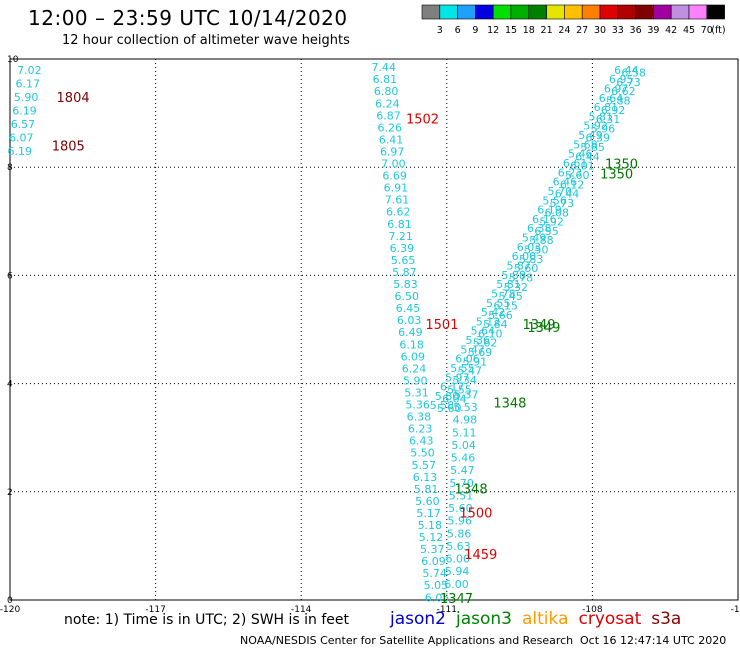 The image size is (740, 650). I want to click on wave-height-label: 5.63, so click(458, 546).